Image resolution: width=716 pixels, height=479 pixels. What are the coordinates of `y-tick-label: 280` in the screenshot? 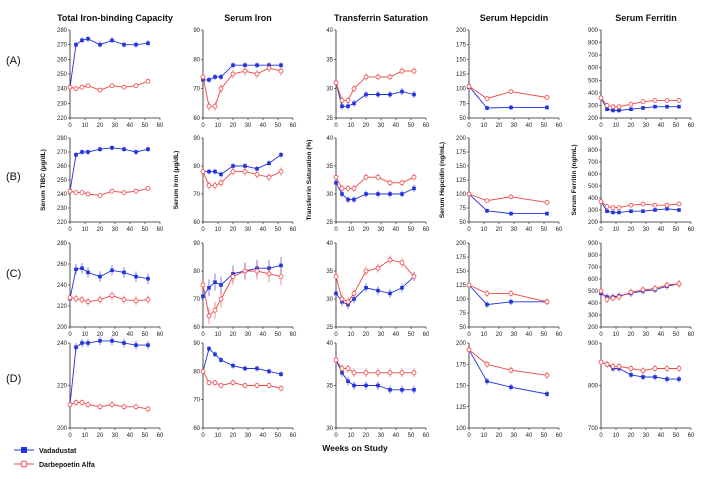 It's located at (62, 139).